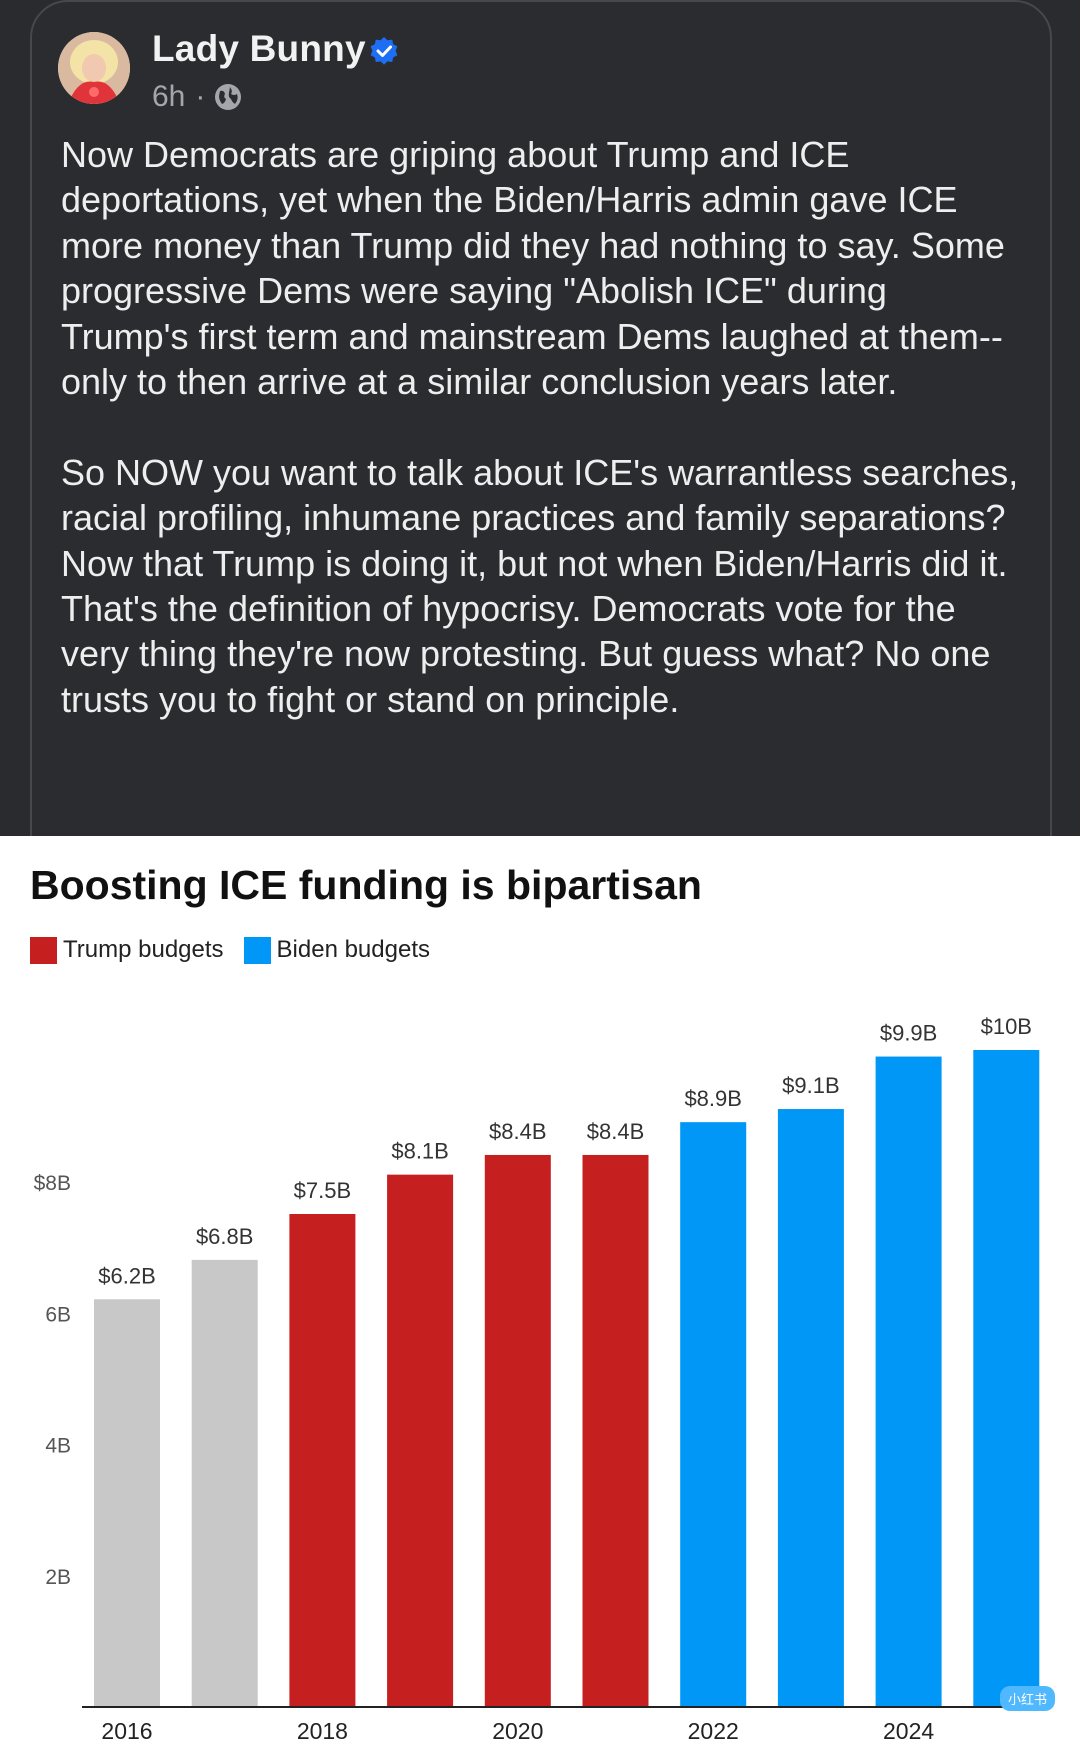  What do you see at coordinates (143, 949) in the screenshot?
I see `legend-label-trump: Trump budgets` at bounding box center [143, 949].